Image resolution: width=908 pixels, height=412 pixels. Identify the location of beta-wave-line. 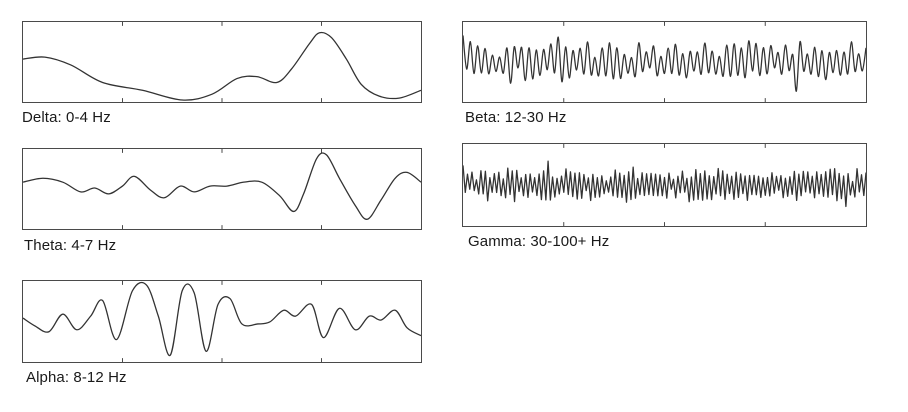
(664, 63).